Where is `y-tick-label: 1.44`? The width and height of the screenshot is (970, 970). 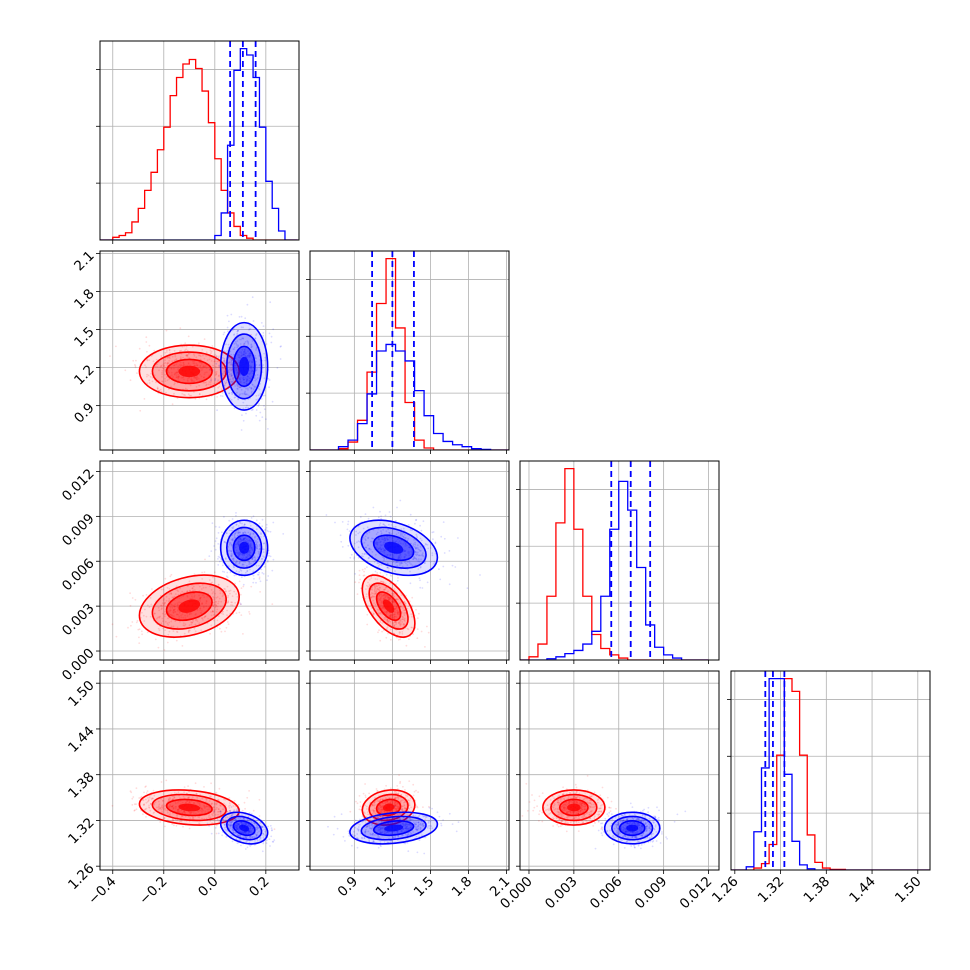 y-tick-label: 1.44 is located at coordinates (81, 739).